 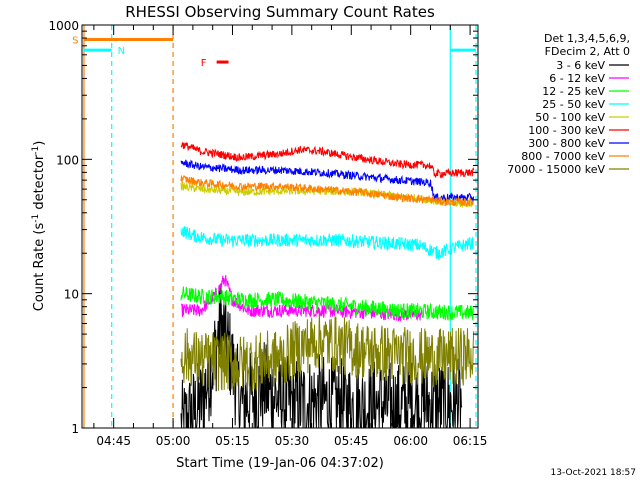 I want to click on legend-header-1: Det 1,3,4,5,6,9,, so click(x=587, y=38).